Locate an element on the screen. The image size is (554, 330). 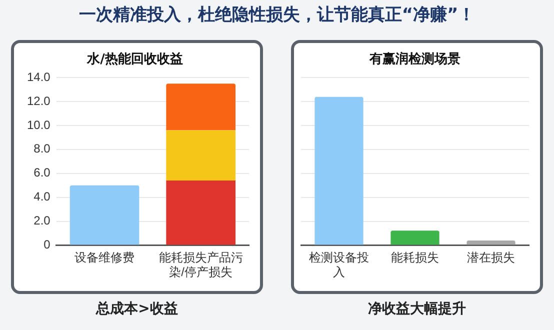
chart-subtitle: 水/热能回收收益 is located at coordinates (134, 59).